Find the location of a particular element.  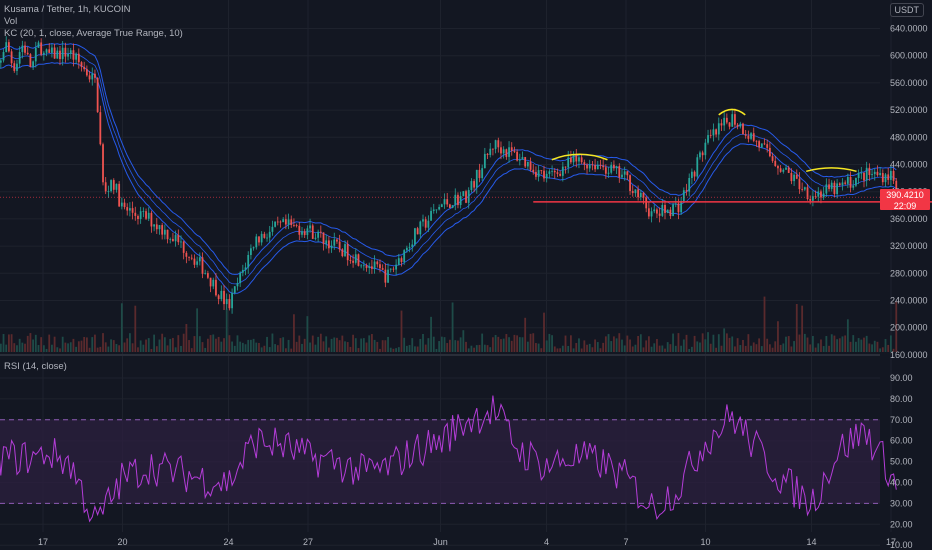

price-tick-label: 520.0000 is located at coordinates (909, 110).